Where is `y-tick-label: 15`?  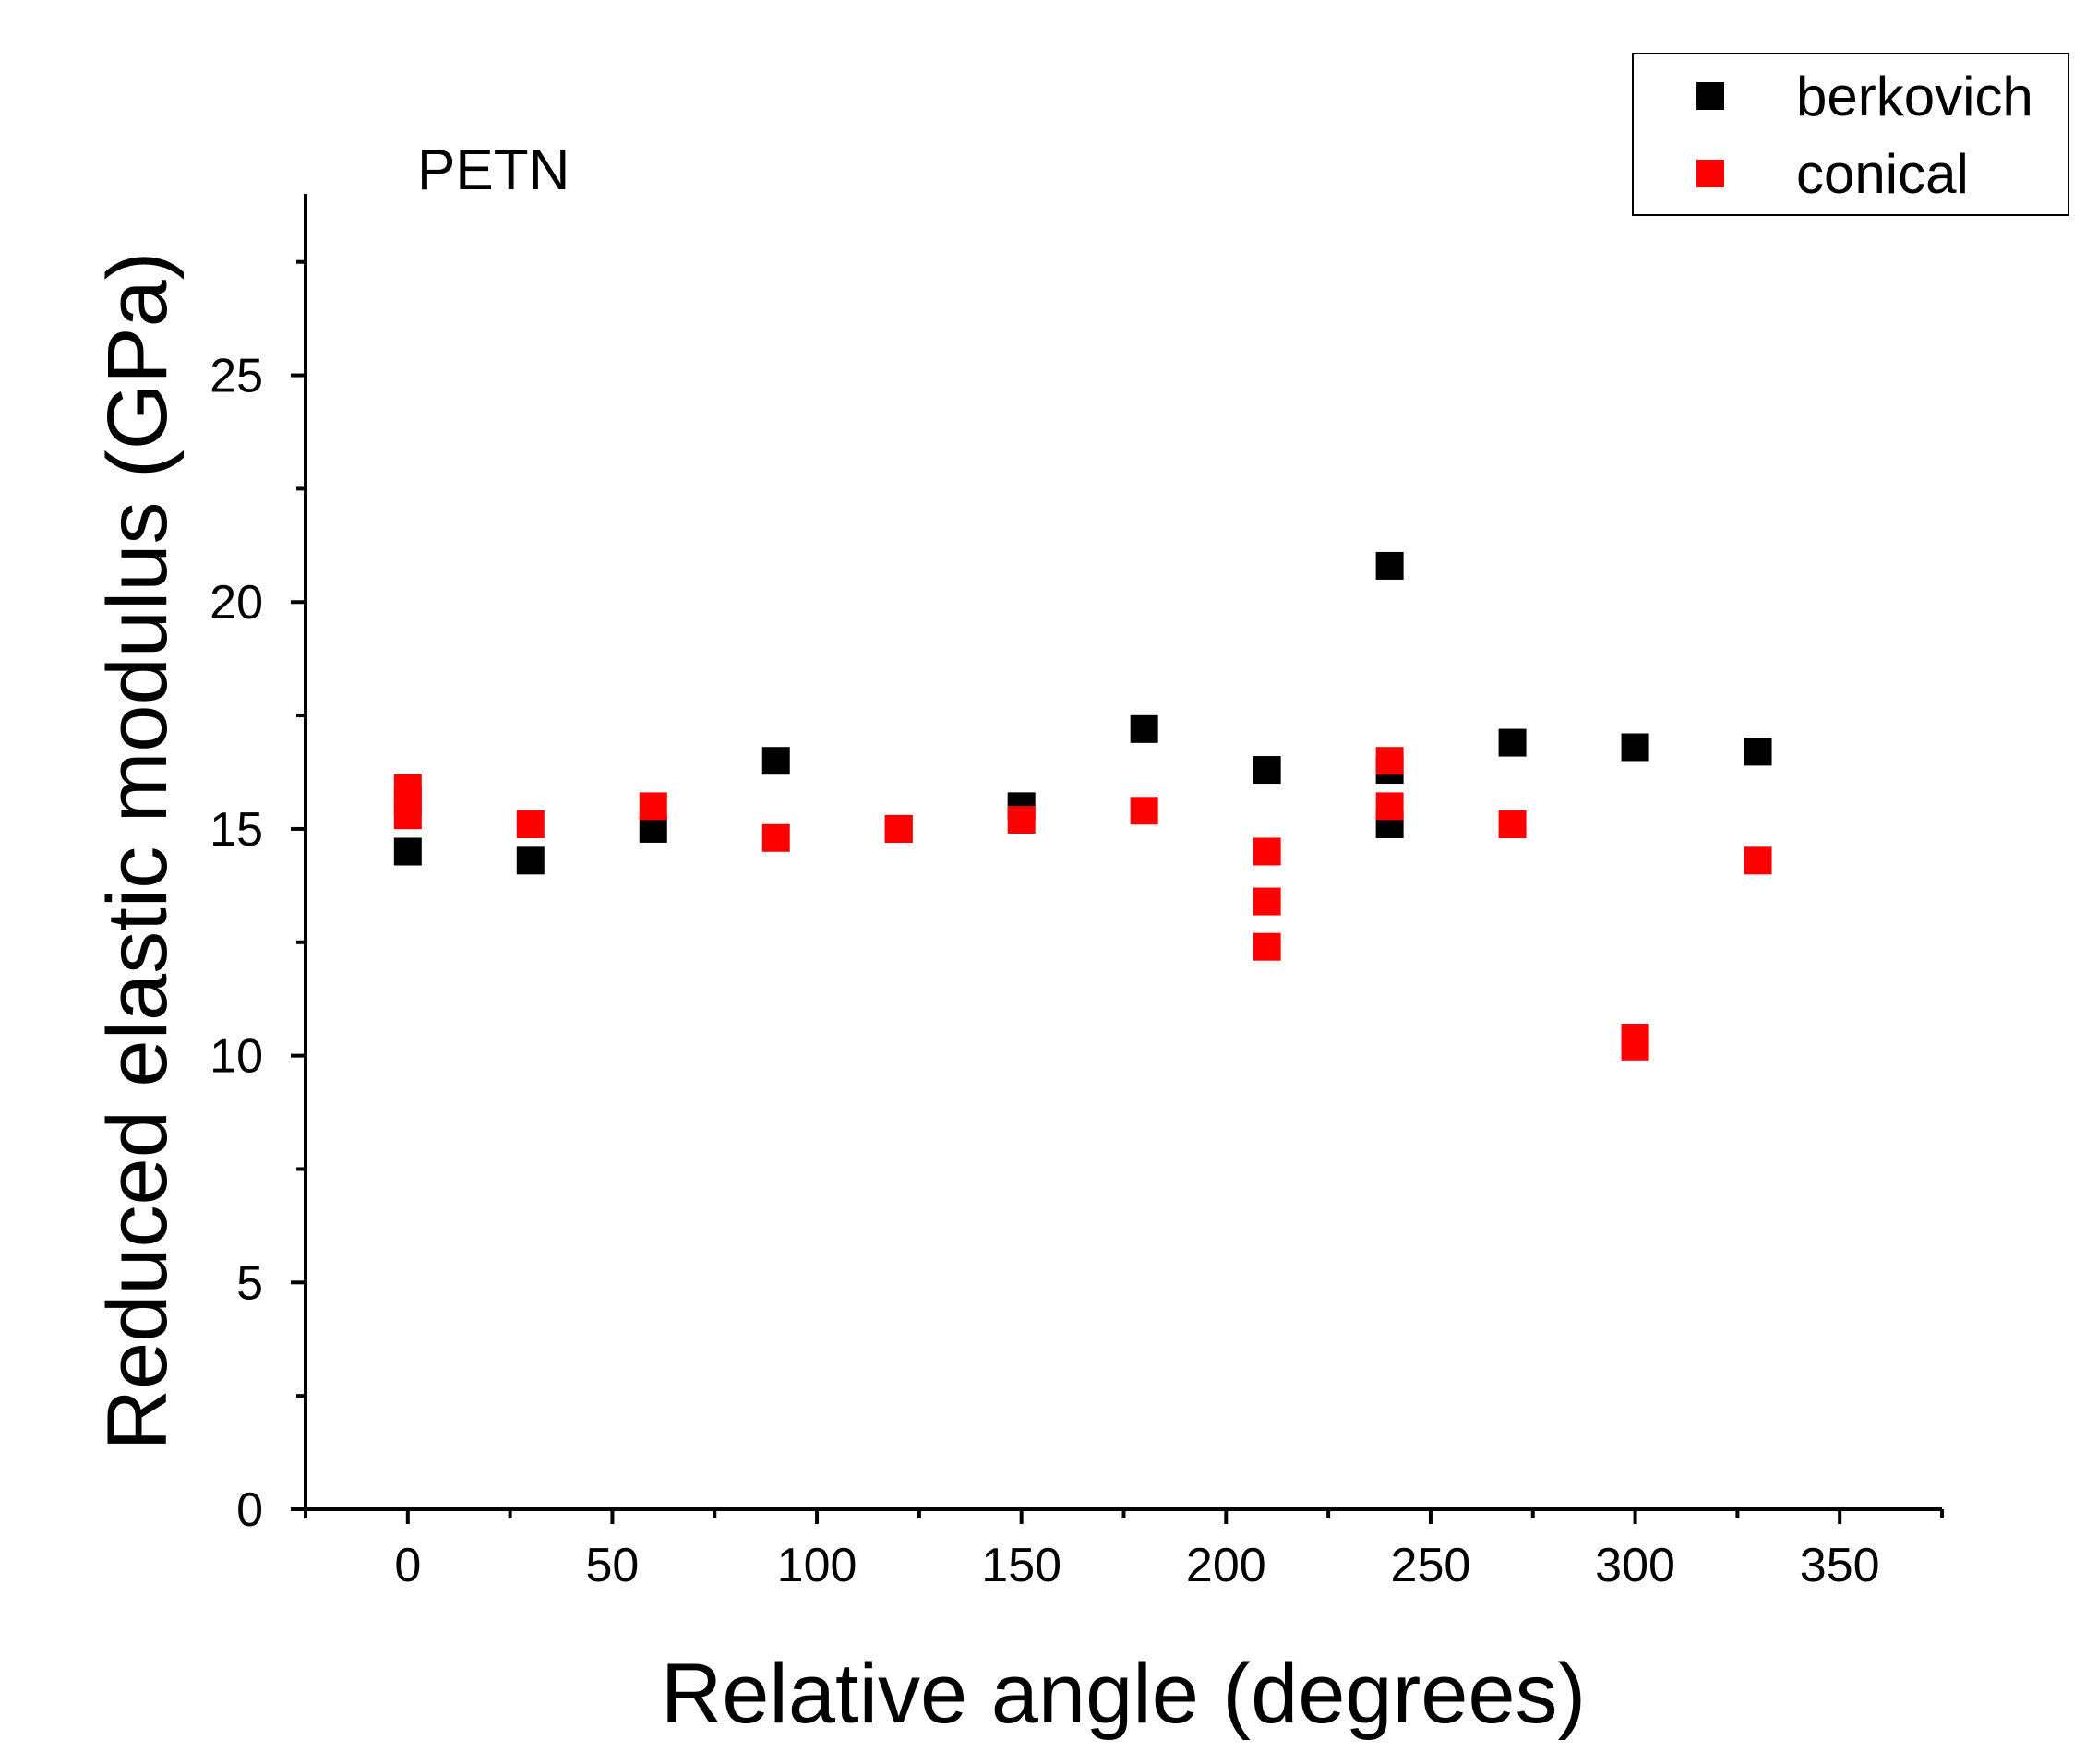
y-tick-label: 15 is located at coordinates (236, 830).